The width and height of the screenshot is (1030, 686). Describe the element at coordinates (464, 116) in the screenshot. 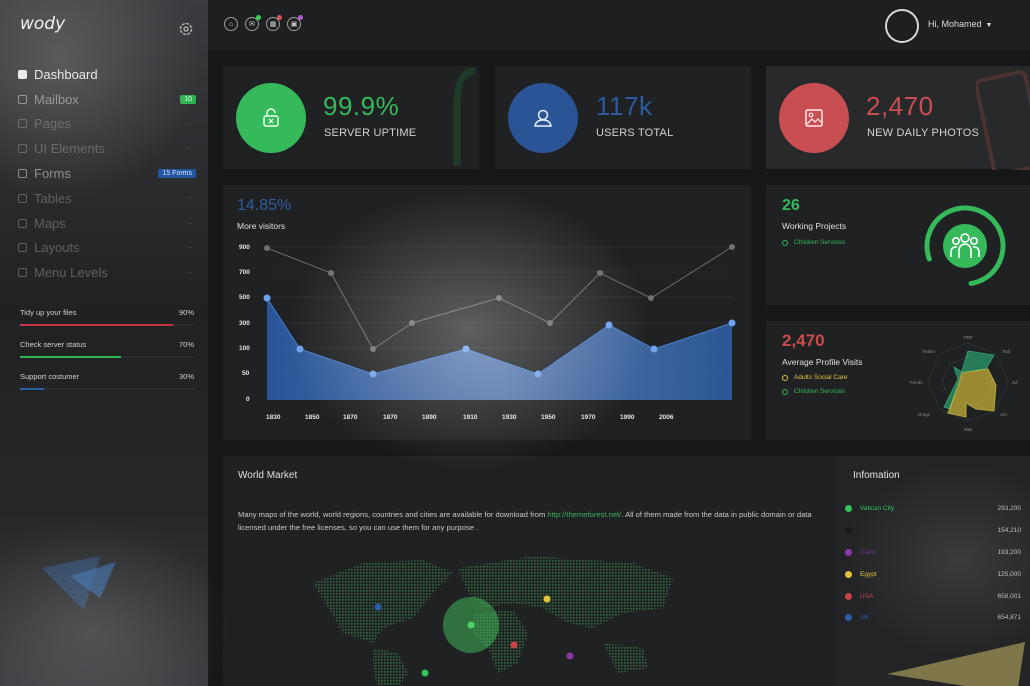

I see `decorative-lock-icon` at that location.